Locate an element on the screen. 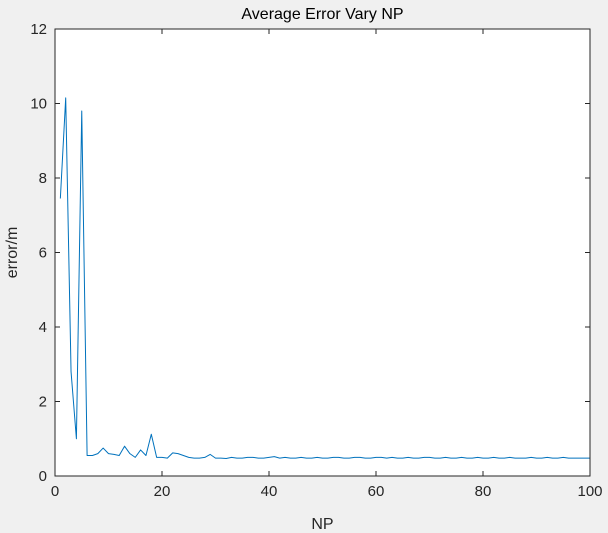  x-tick-label: 60 is located at coordinates (376, 491).